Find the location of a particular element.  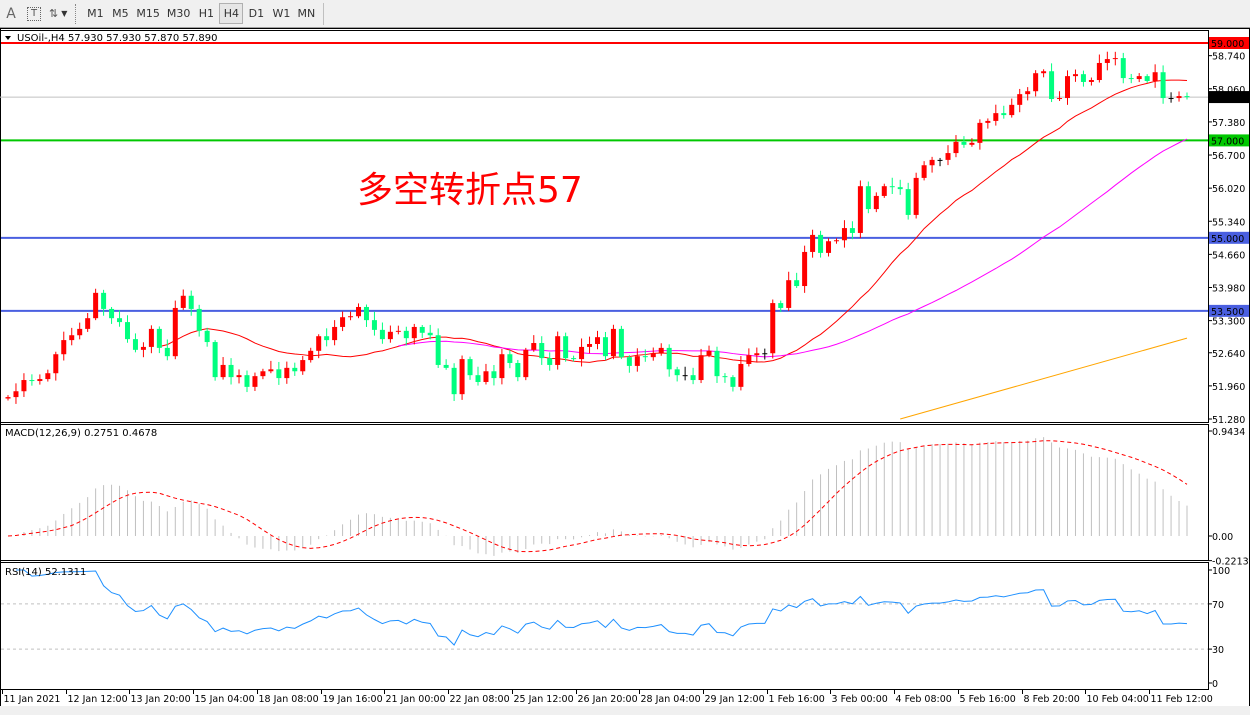

timeframe-h4-button: H4 is located at coordinates (231, 13).